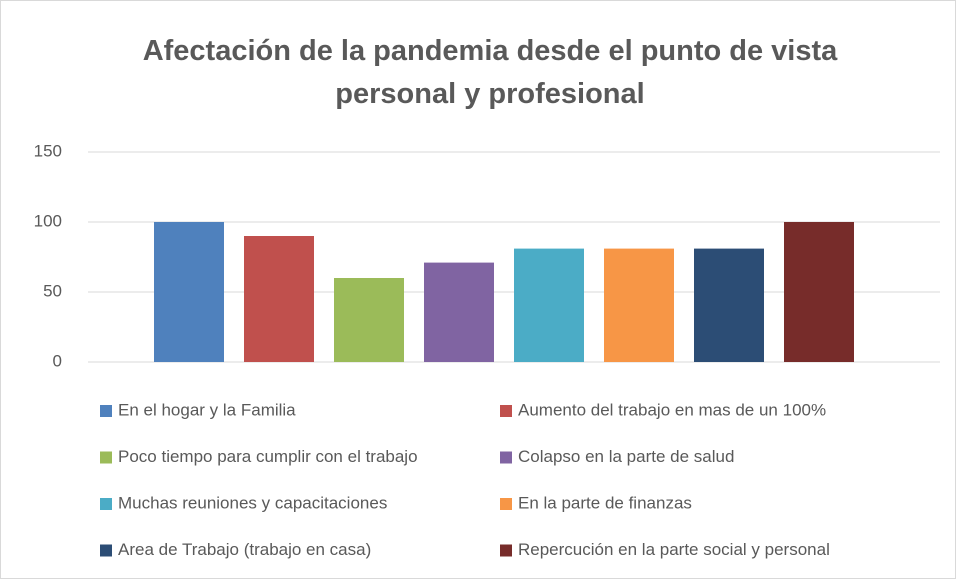 This screenshot has height=579, width=956. What do you see at coordinates (48, 150) in the screenshot?
I see `y-tick-label: 150` at bounding box center [48, 150].